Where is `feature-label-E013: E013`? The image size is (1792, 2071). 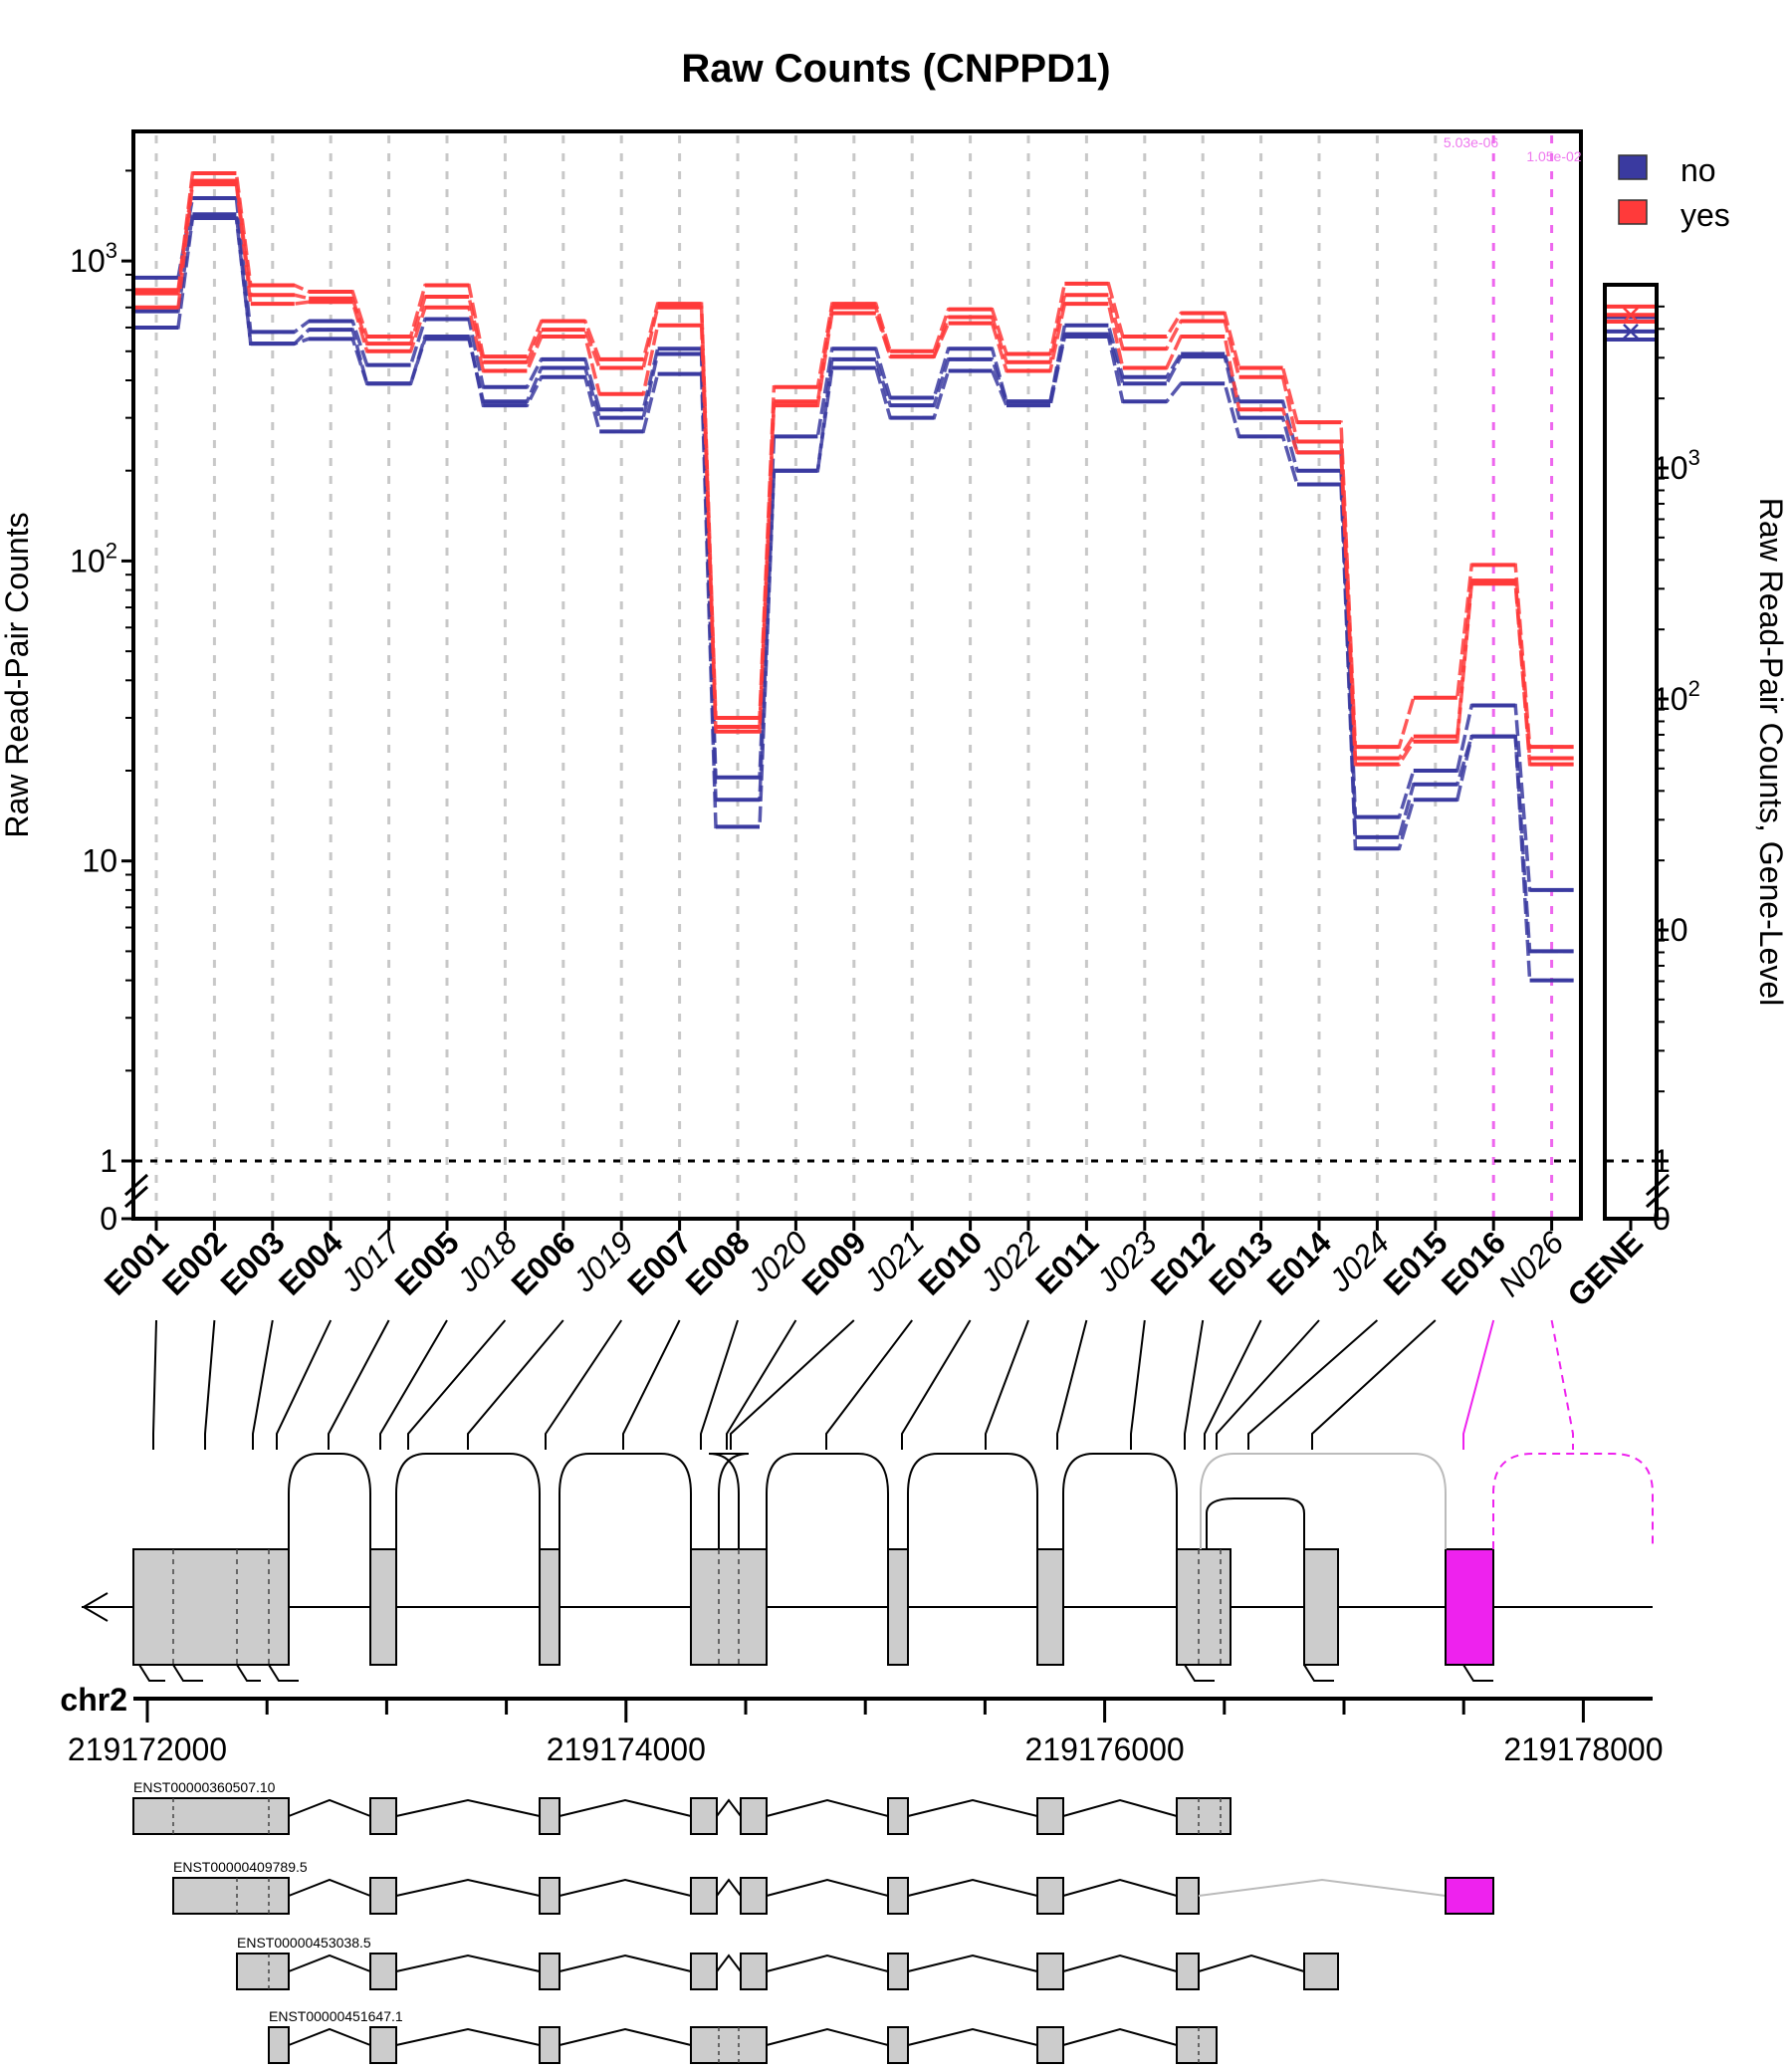 feature-label-E013: E013 is located at coordinates (1240, 1262).